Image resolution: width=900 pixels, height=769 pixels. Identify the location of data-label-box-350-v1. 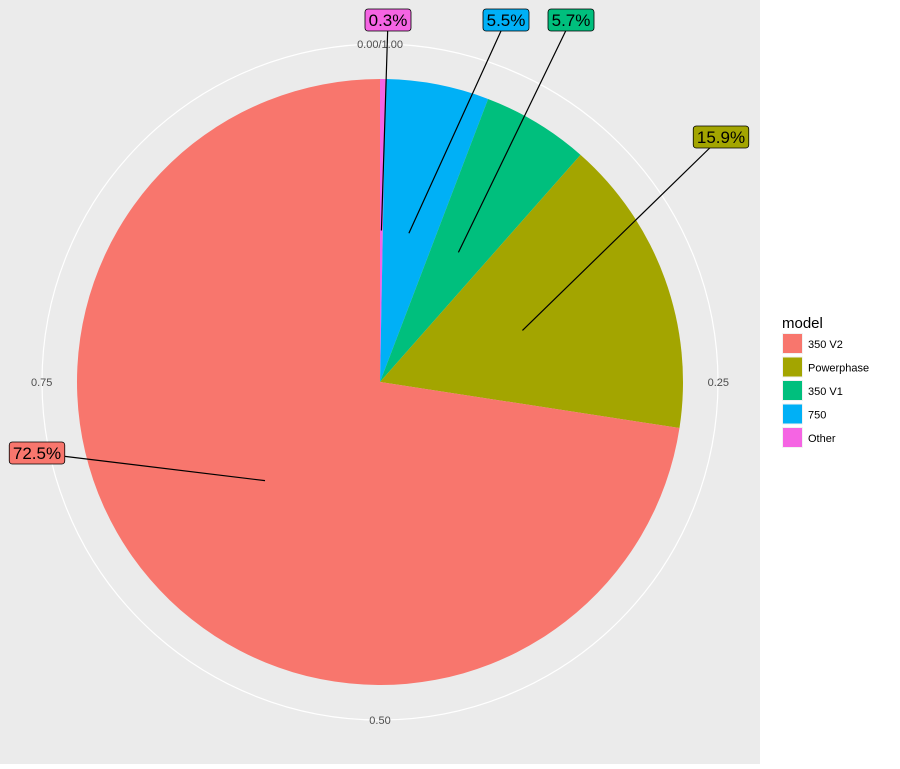
(571, 20).